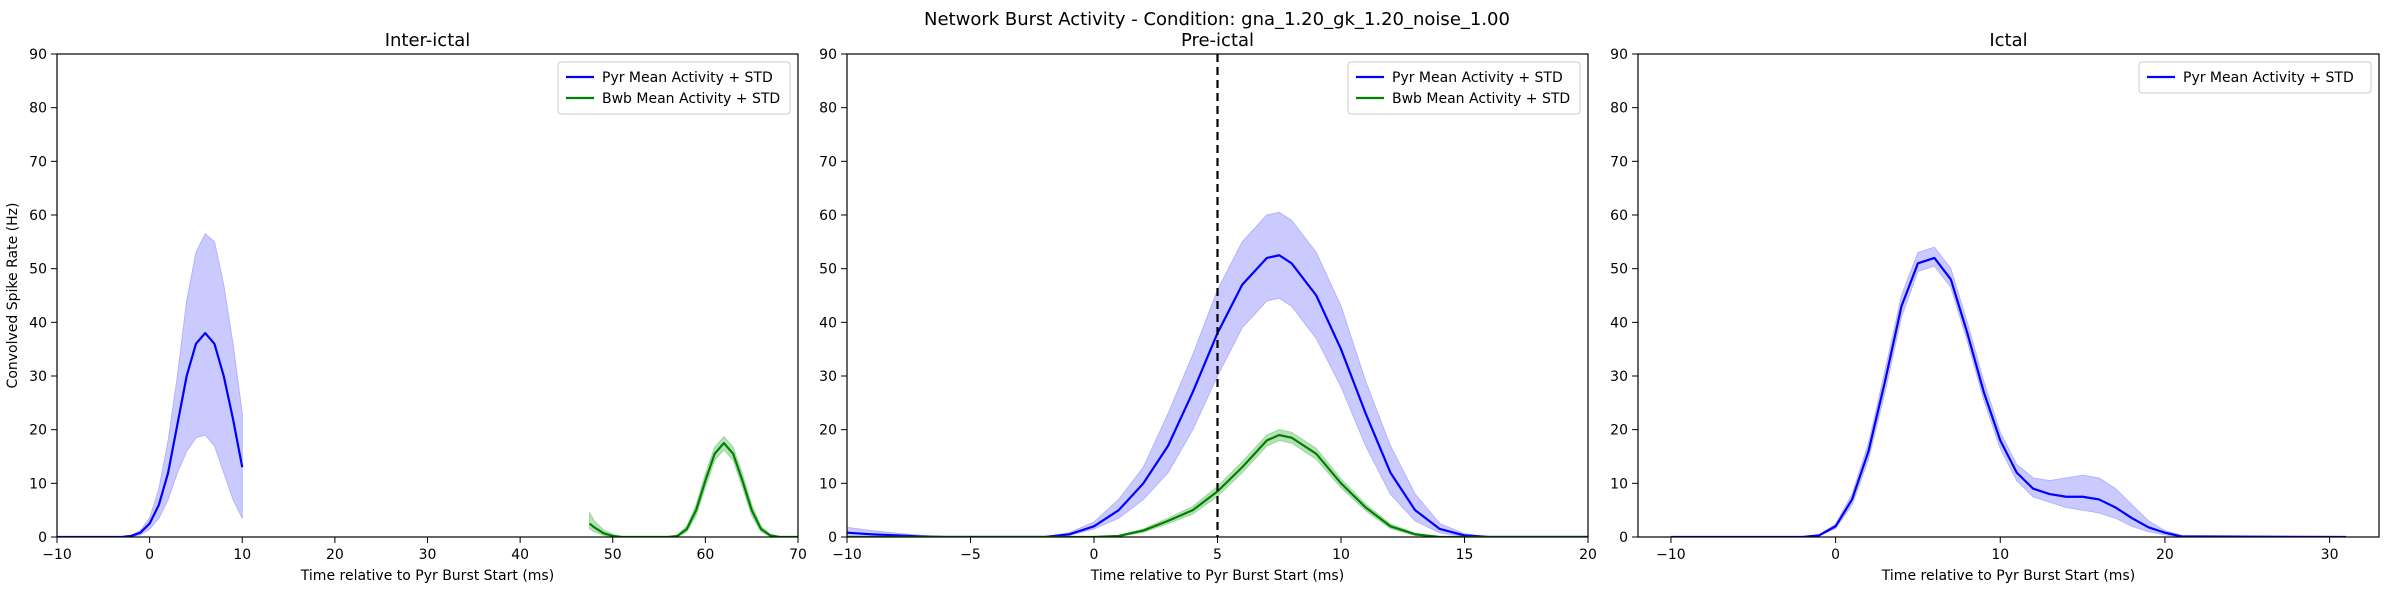 This screenshot has height=590, width=2390. What do you see at coordinates (1465, 555) in the screenshot?
I see `x-tick-label: 15` at bounding box center [1465, 555].